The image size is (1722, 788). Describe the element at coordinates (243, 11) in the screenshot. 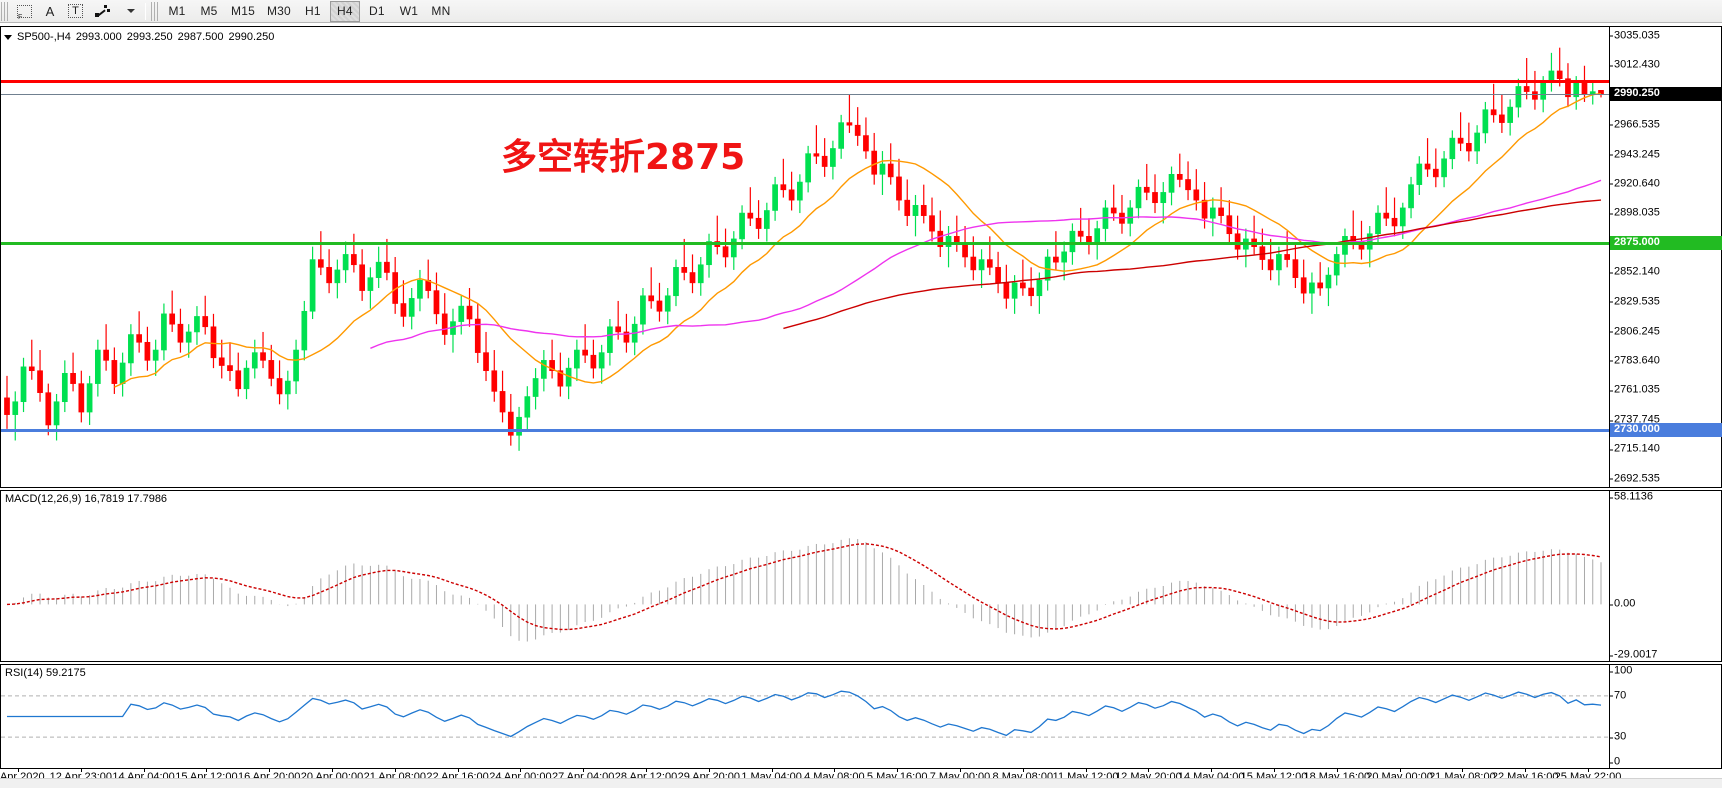

I see `timeframe-m15: M15` at that location.